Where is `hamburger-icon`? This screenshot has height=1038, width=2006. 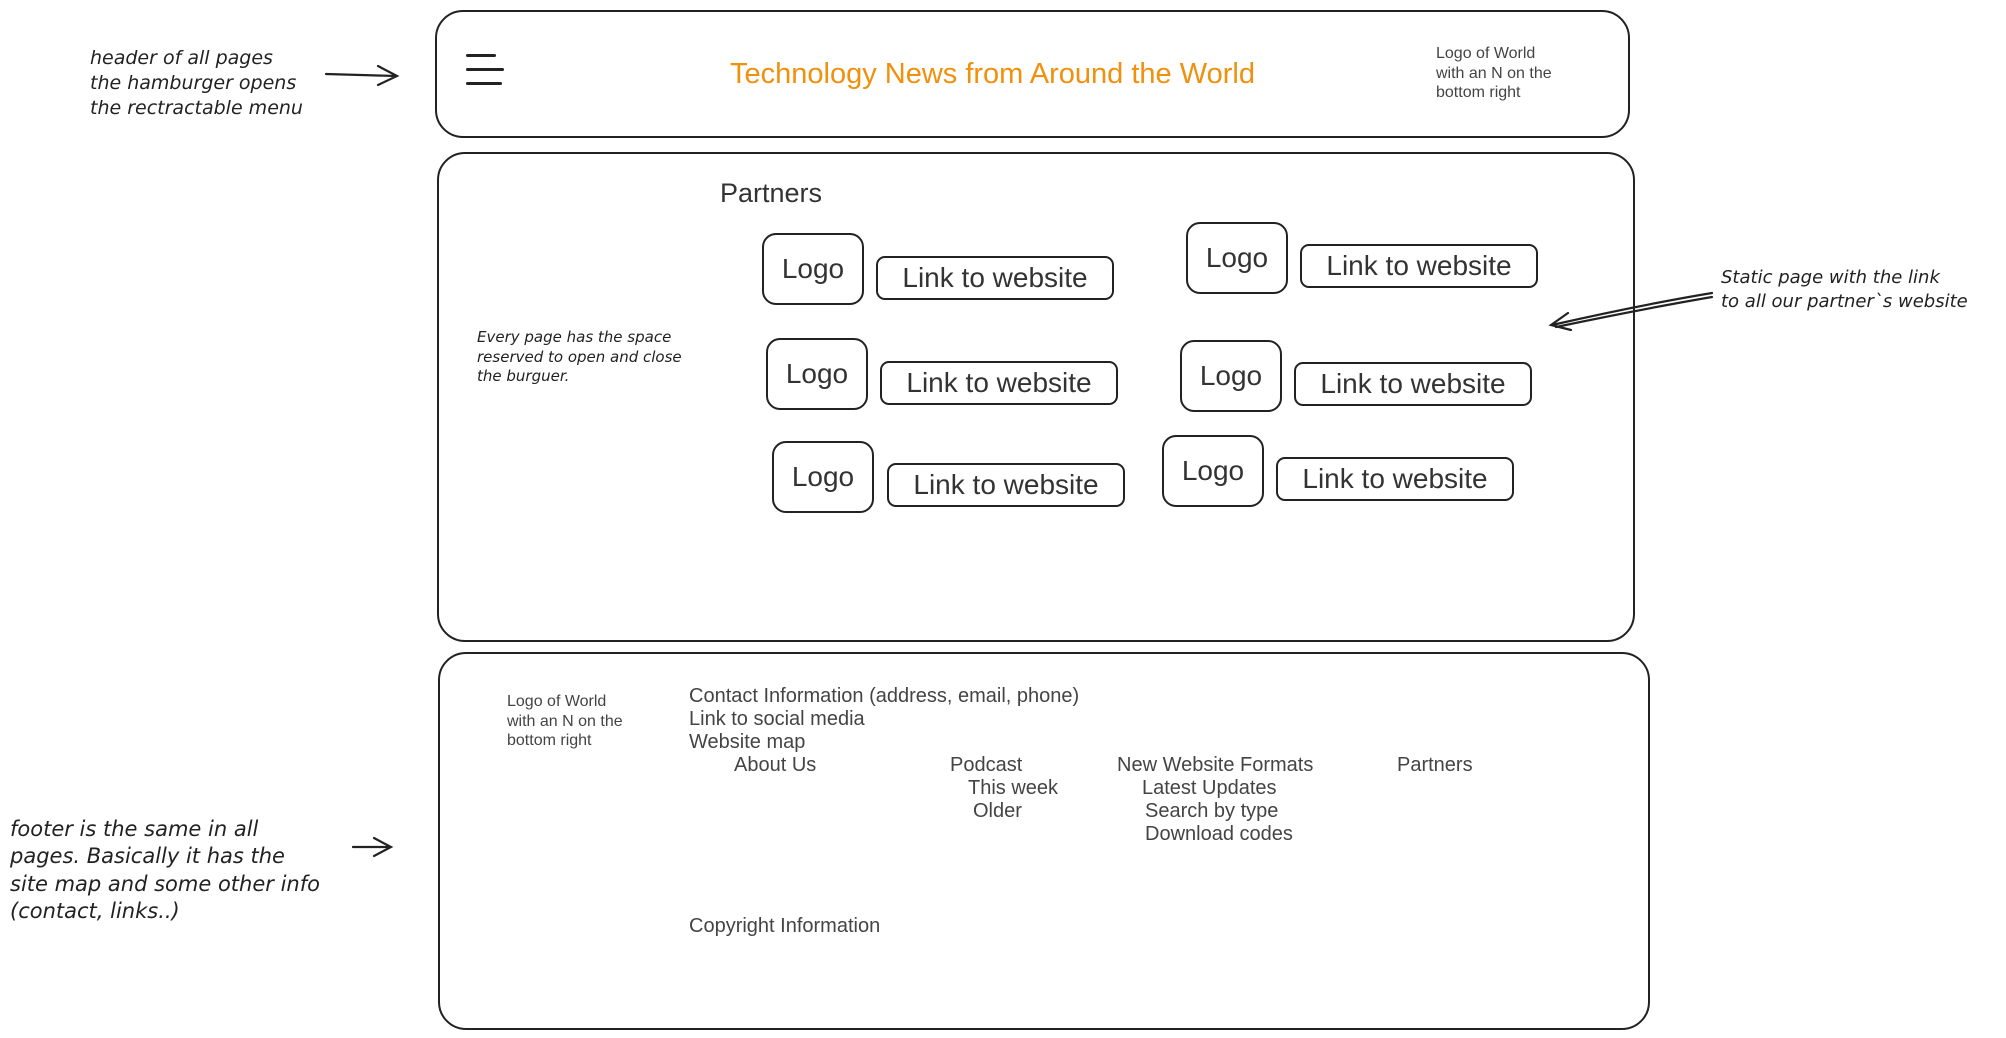
hamburger-icon is located at coordinates (485, 69).